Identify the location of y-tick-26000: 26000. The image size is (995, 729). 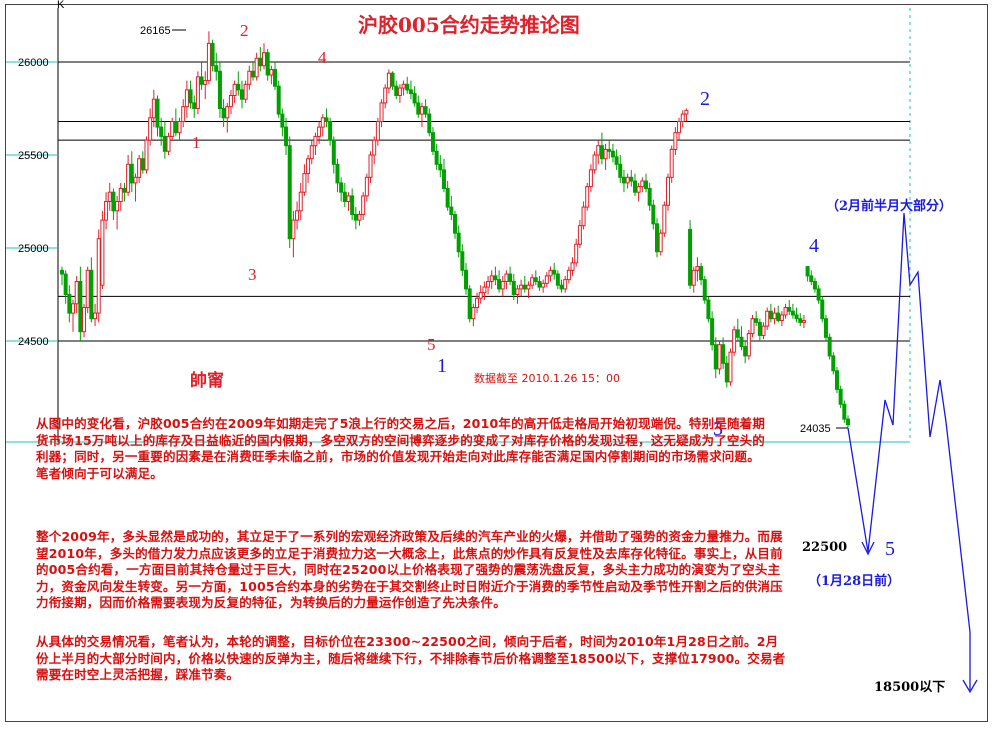
(33, 63).